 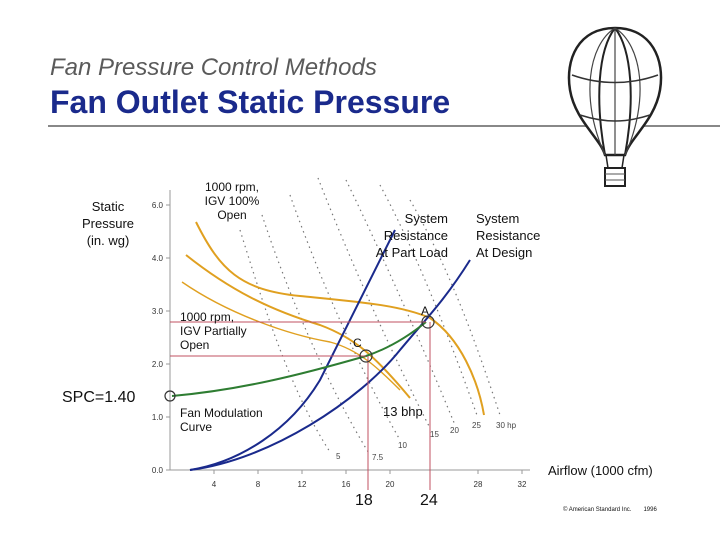 What do you see at coordinates (434, 434) in the screenshot?
I see `bhp-label: 15` at bounding box center [434, 434].